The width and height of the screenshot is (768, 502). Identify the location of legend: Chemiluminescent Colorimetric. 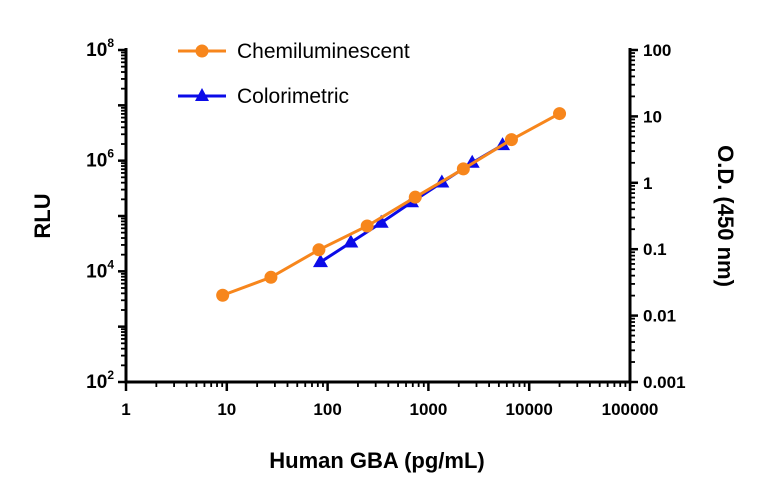
(294, 74).